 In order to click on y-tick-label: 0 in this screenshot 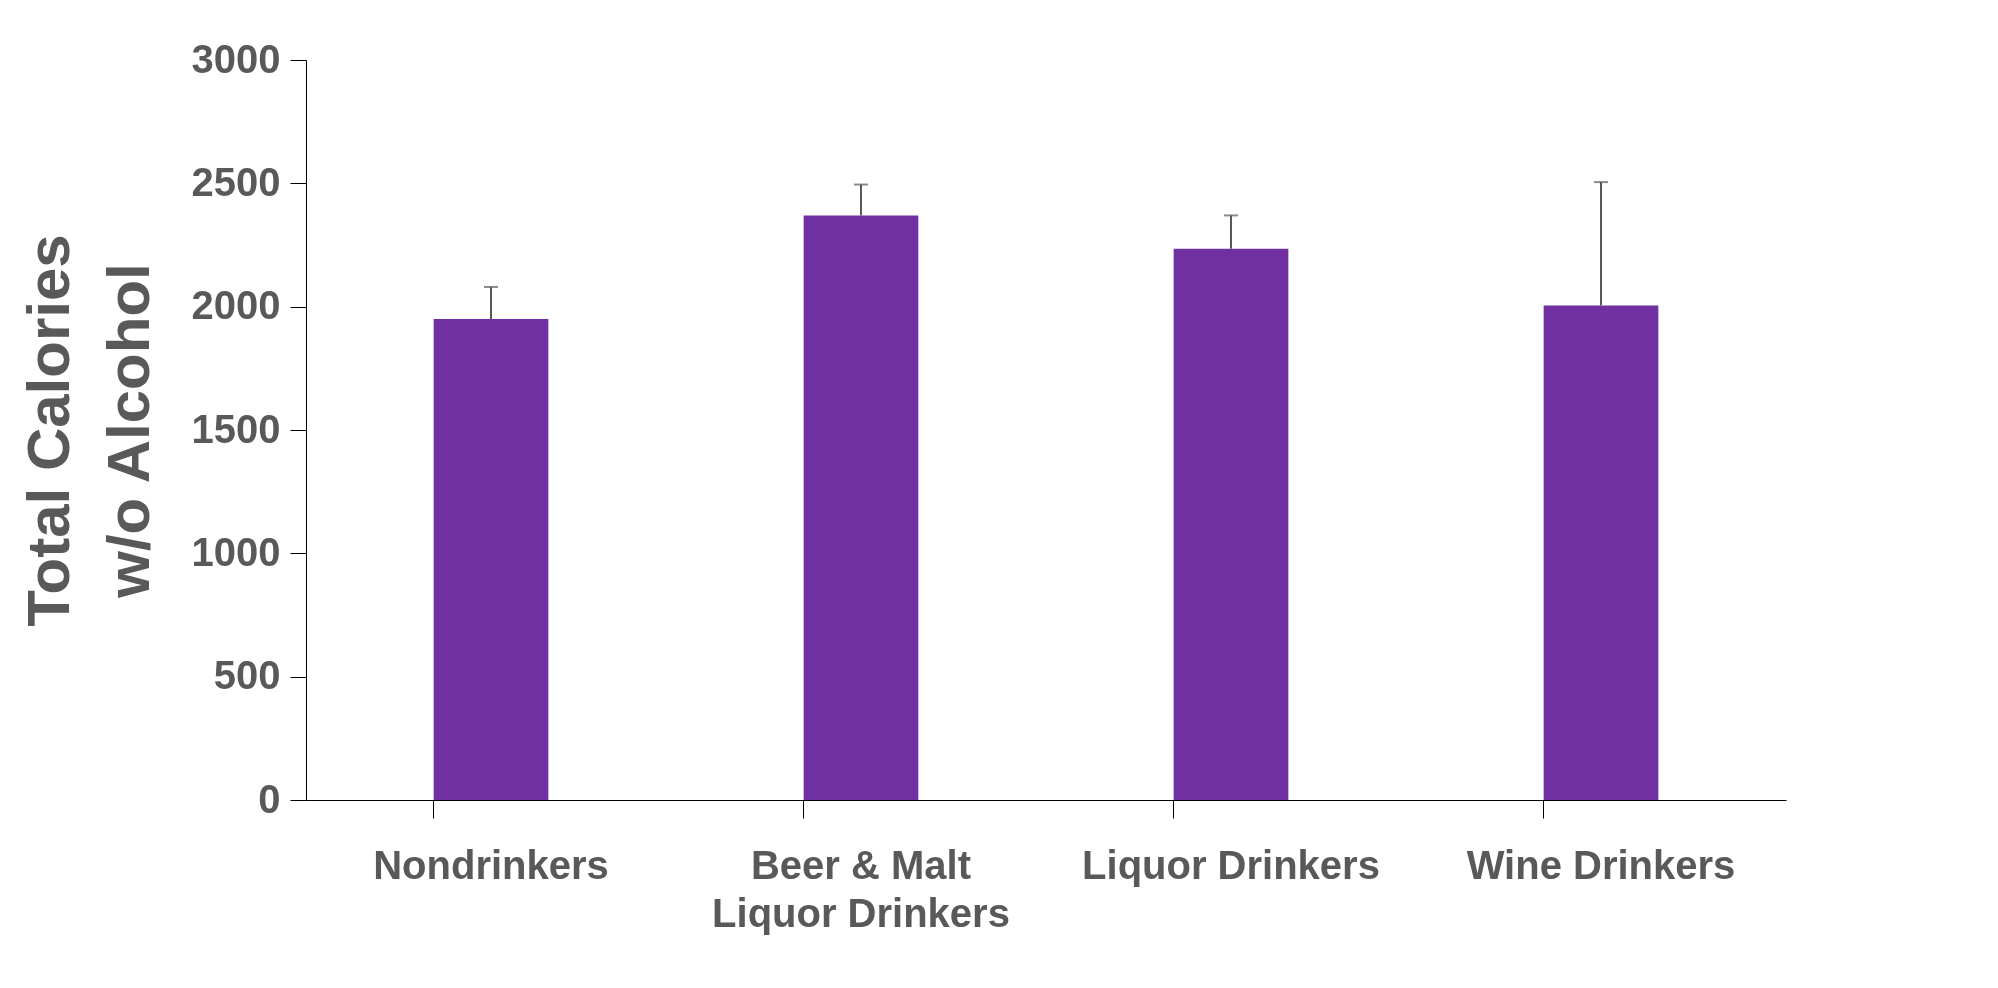, I will do `click(269, 798)`.